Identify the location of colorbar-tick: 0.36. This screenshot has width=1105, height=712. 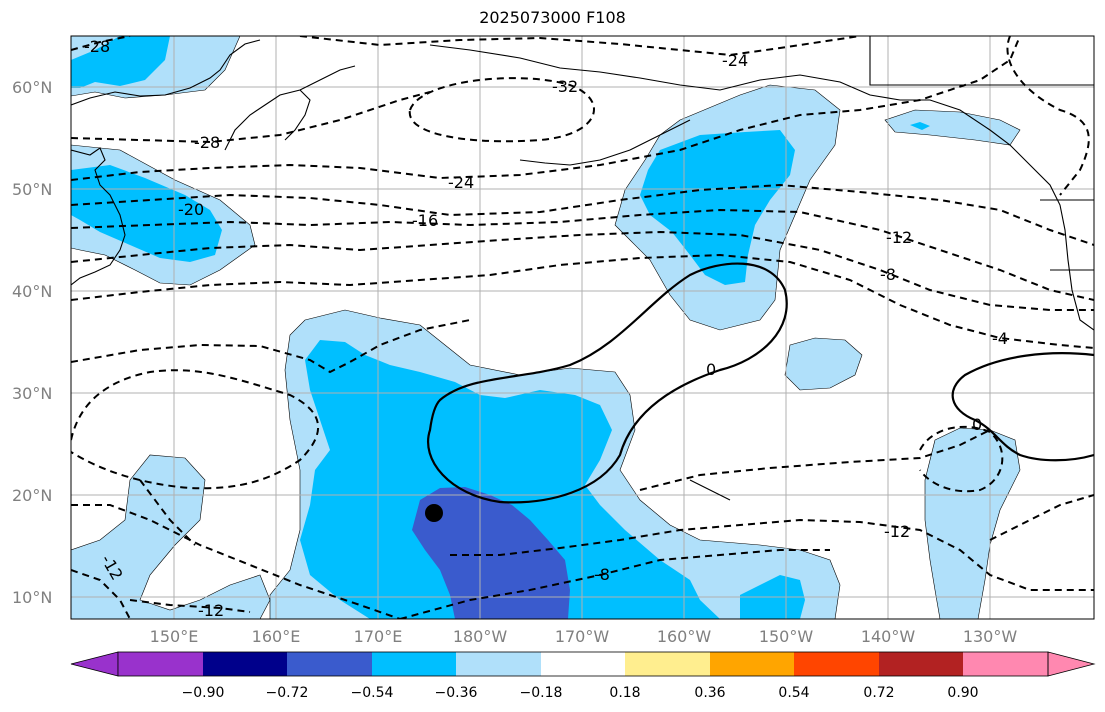
(709, 693).